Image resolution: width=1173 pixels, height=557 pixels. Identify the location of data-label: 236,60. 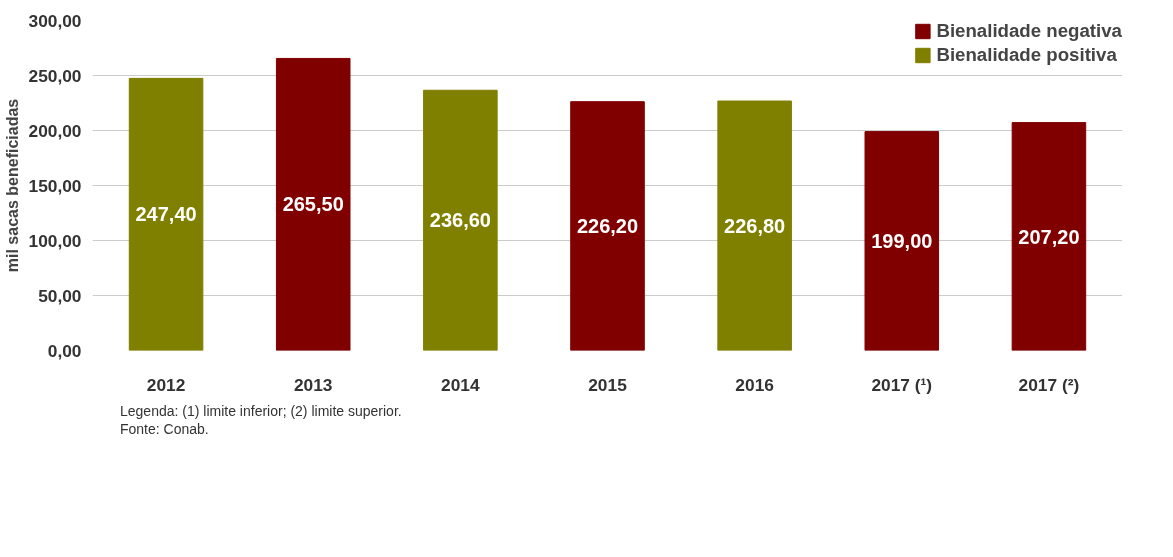
(460, 220).